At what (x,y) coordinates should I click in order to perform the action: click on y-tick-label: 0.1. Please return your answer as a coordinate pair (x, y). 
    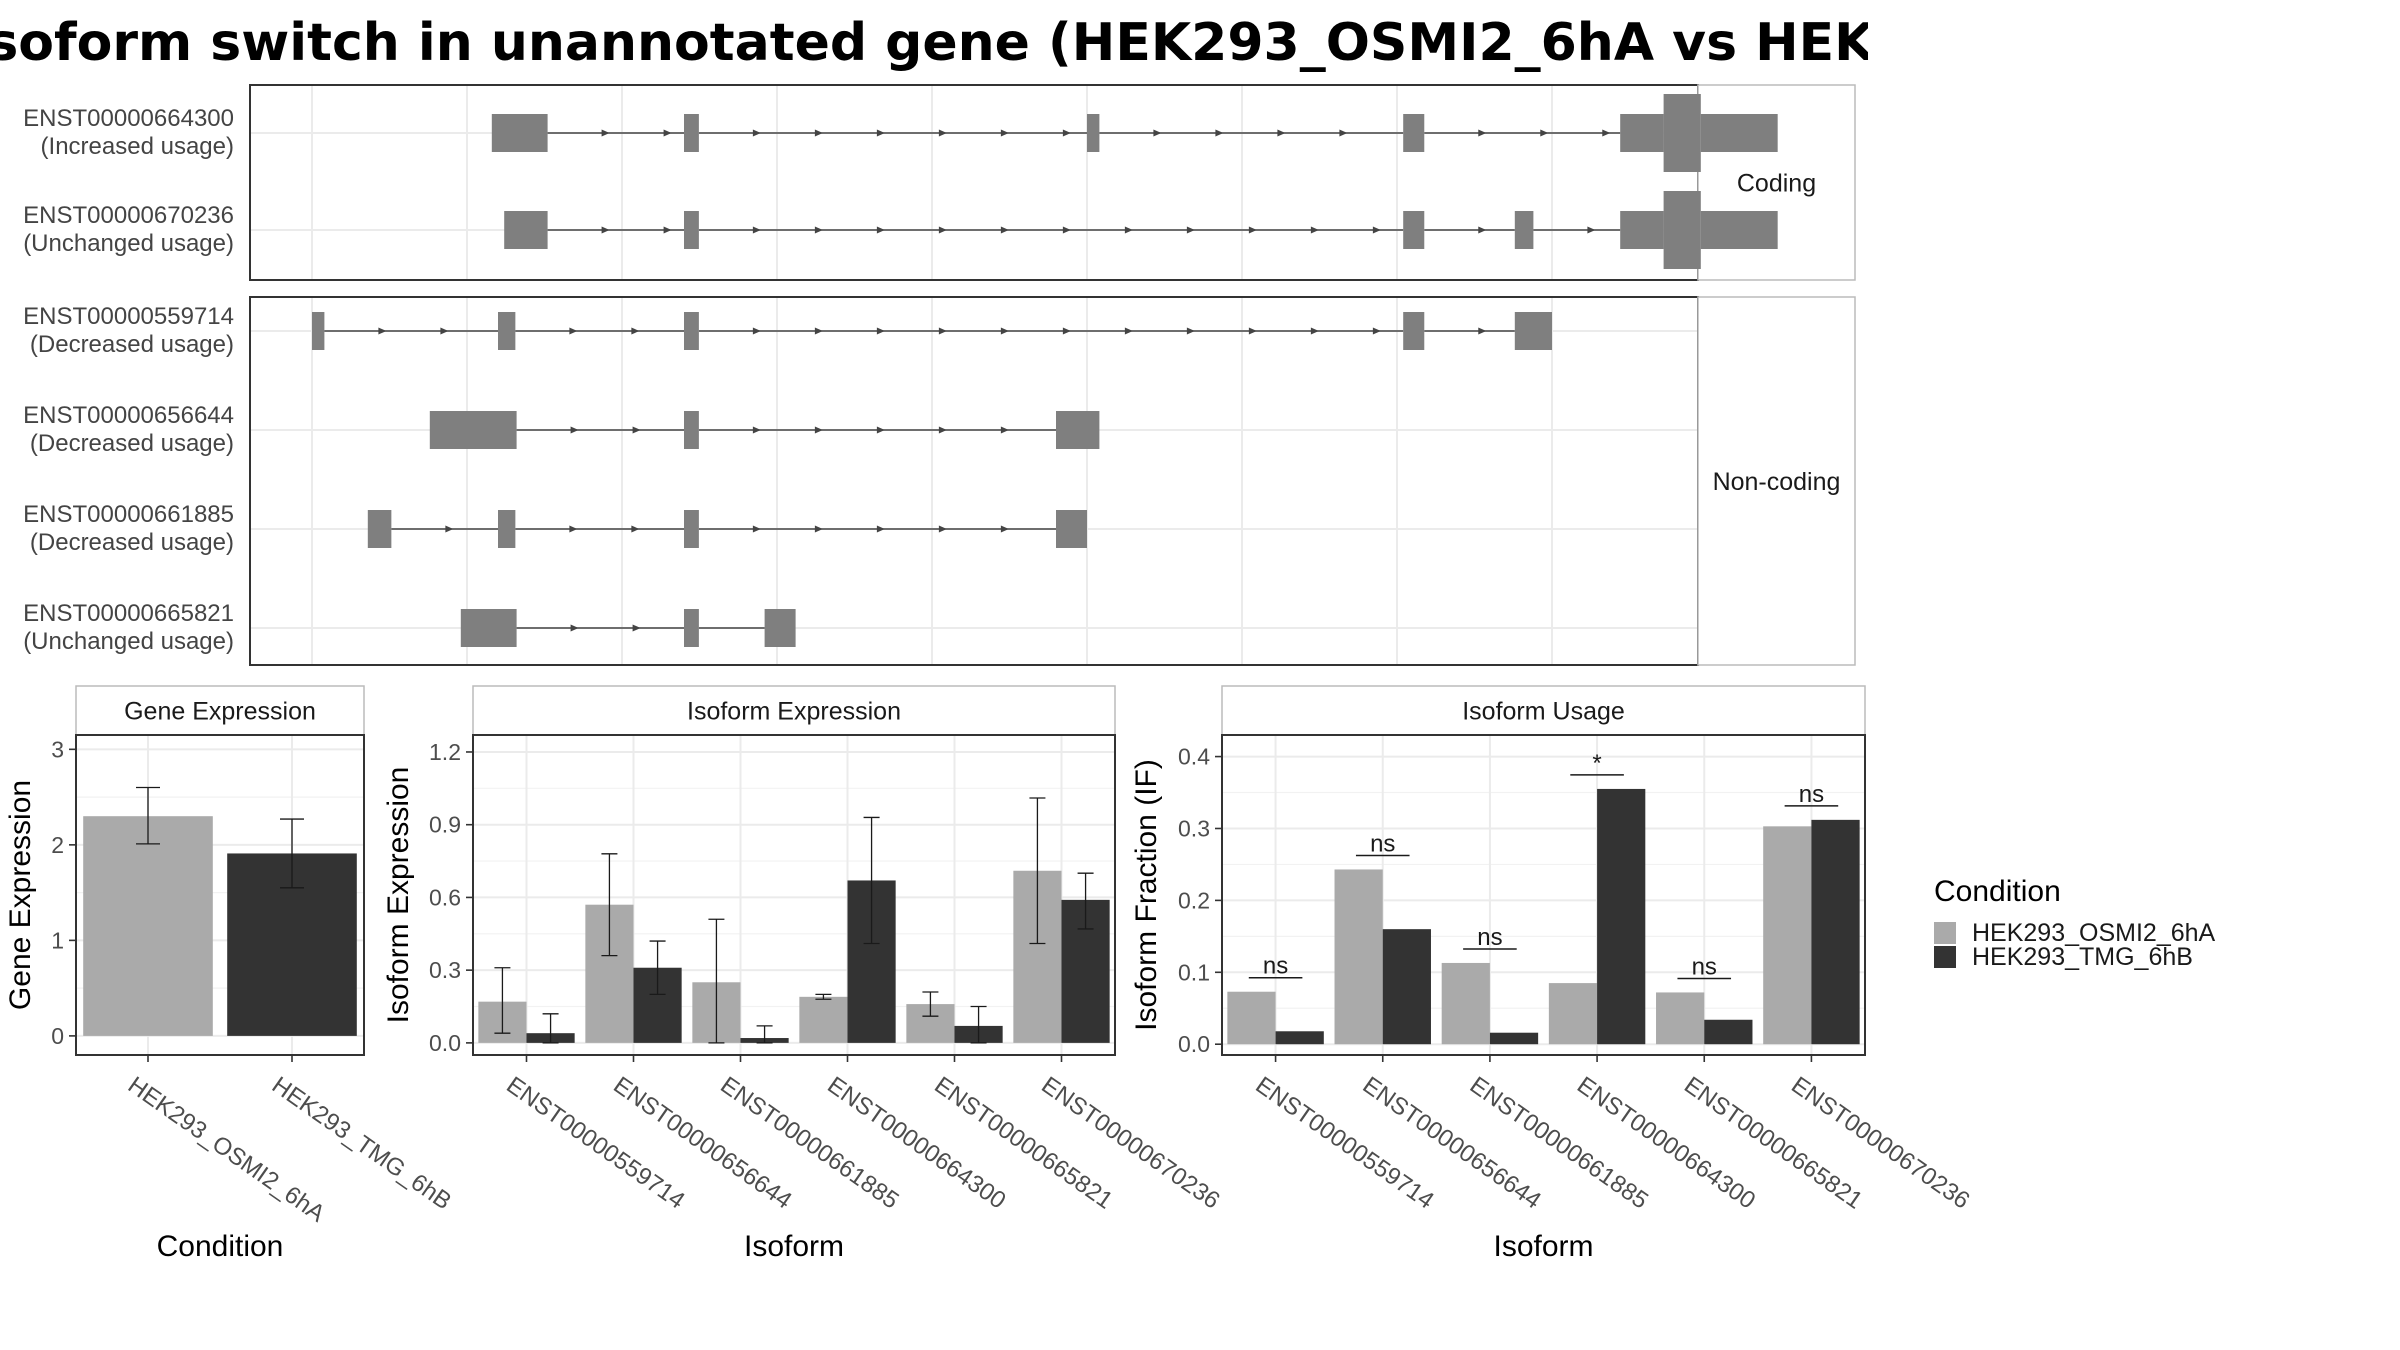
    Looking at the image, I should click on (1194, 972).